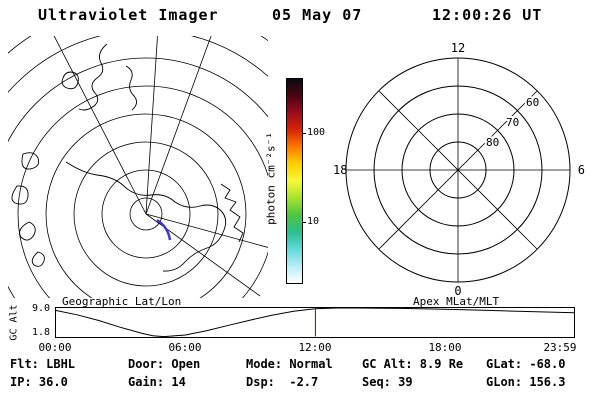 The width and height of the screenshot is (600, 400). What do you see at coordinates (456, 301) in the screenshot?
I see `right-panel-caption: Apex MLat/MLT` at bounding box center [456, 301].